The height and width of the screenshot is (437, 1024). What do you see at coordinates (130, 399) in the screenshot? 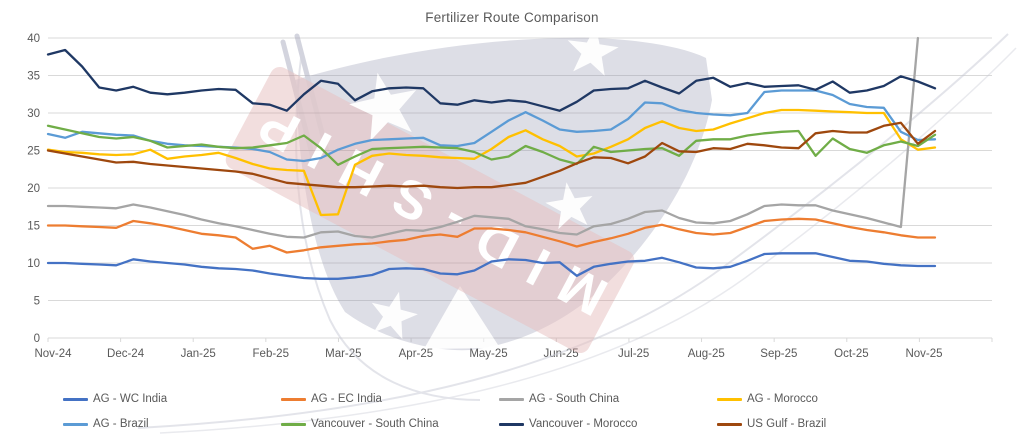
I see `legend-label: AG - WC India` at bounding box center [130, 399].